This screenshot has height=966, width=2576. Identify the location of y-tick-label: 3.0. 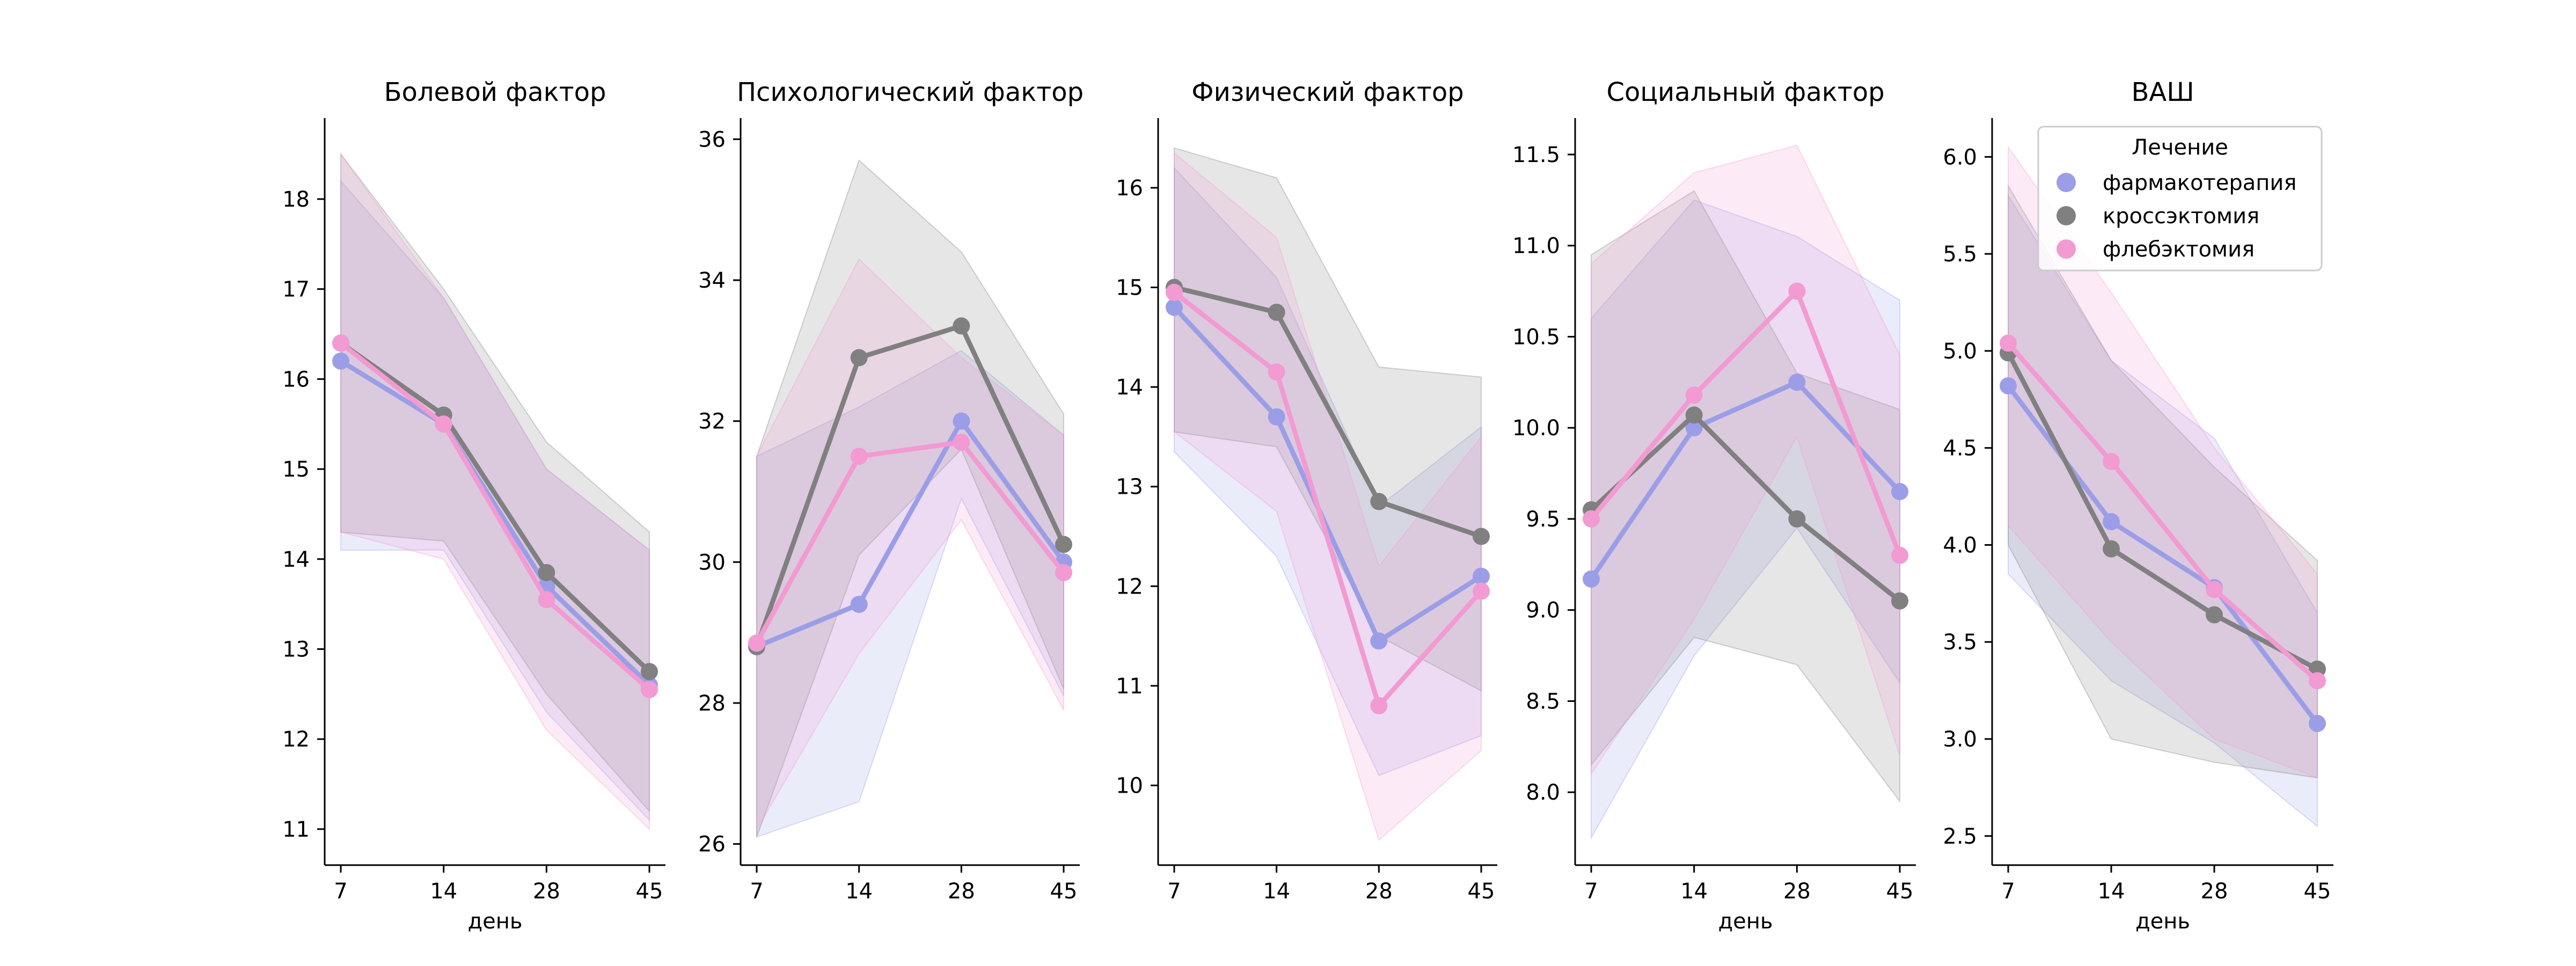
(1960, 739).